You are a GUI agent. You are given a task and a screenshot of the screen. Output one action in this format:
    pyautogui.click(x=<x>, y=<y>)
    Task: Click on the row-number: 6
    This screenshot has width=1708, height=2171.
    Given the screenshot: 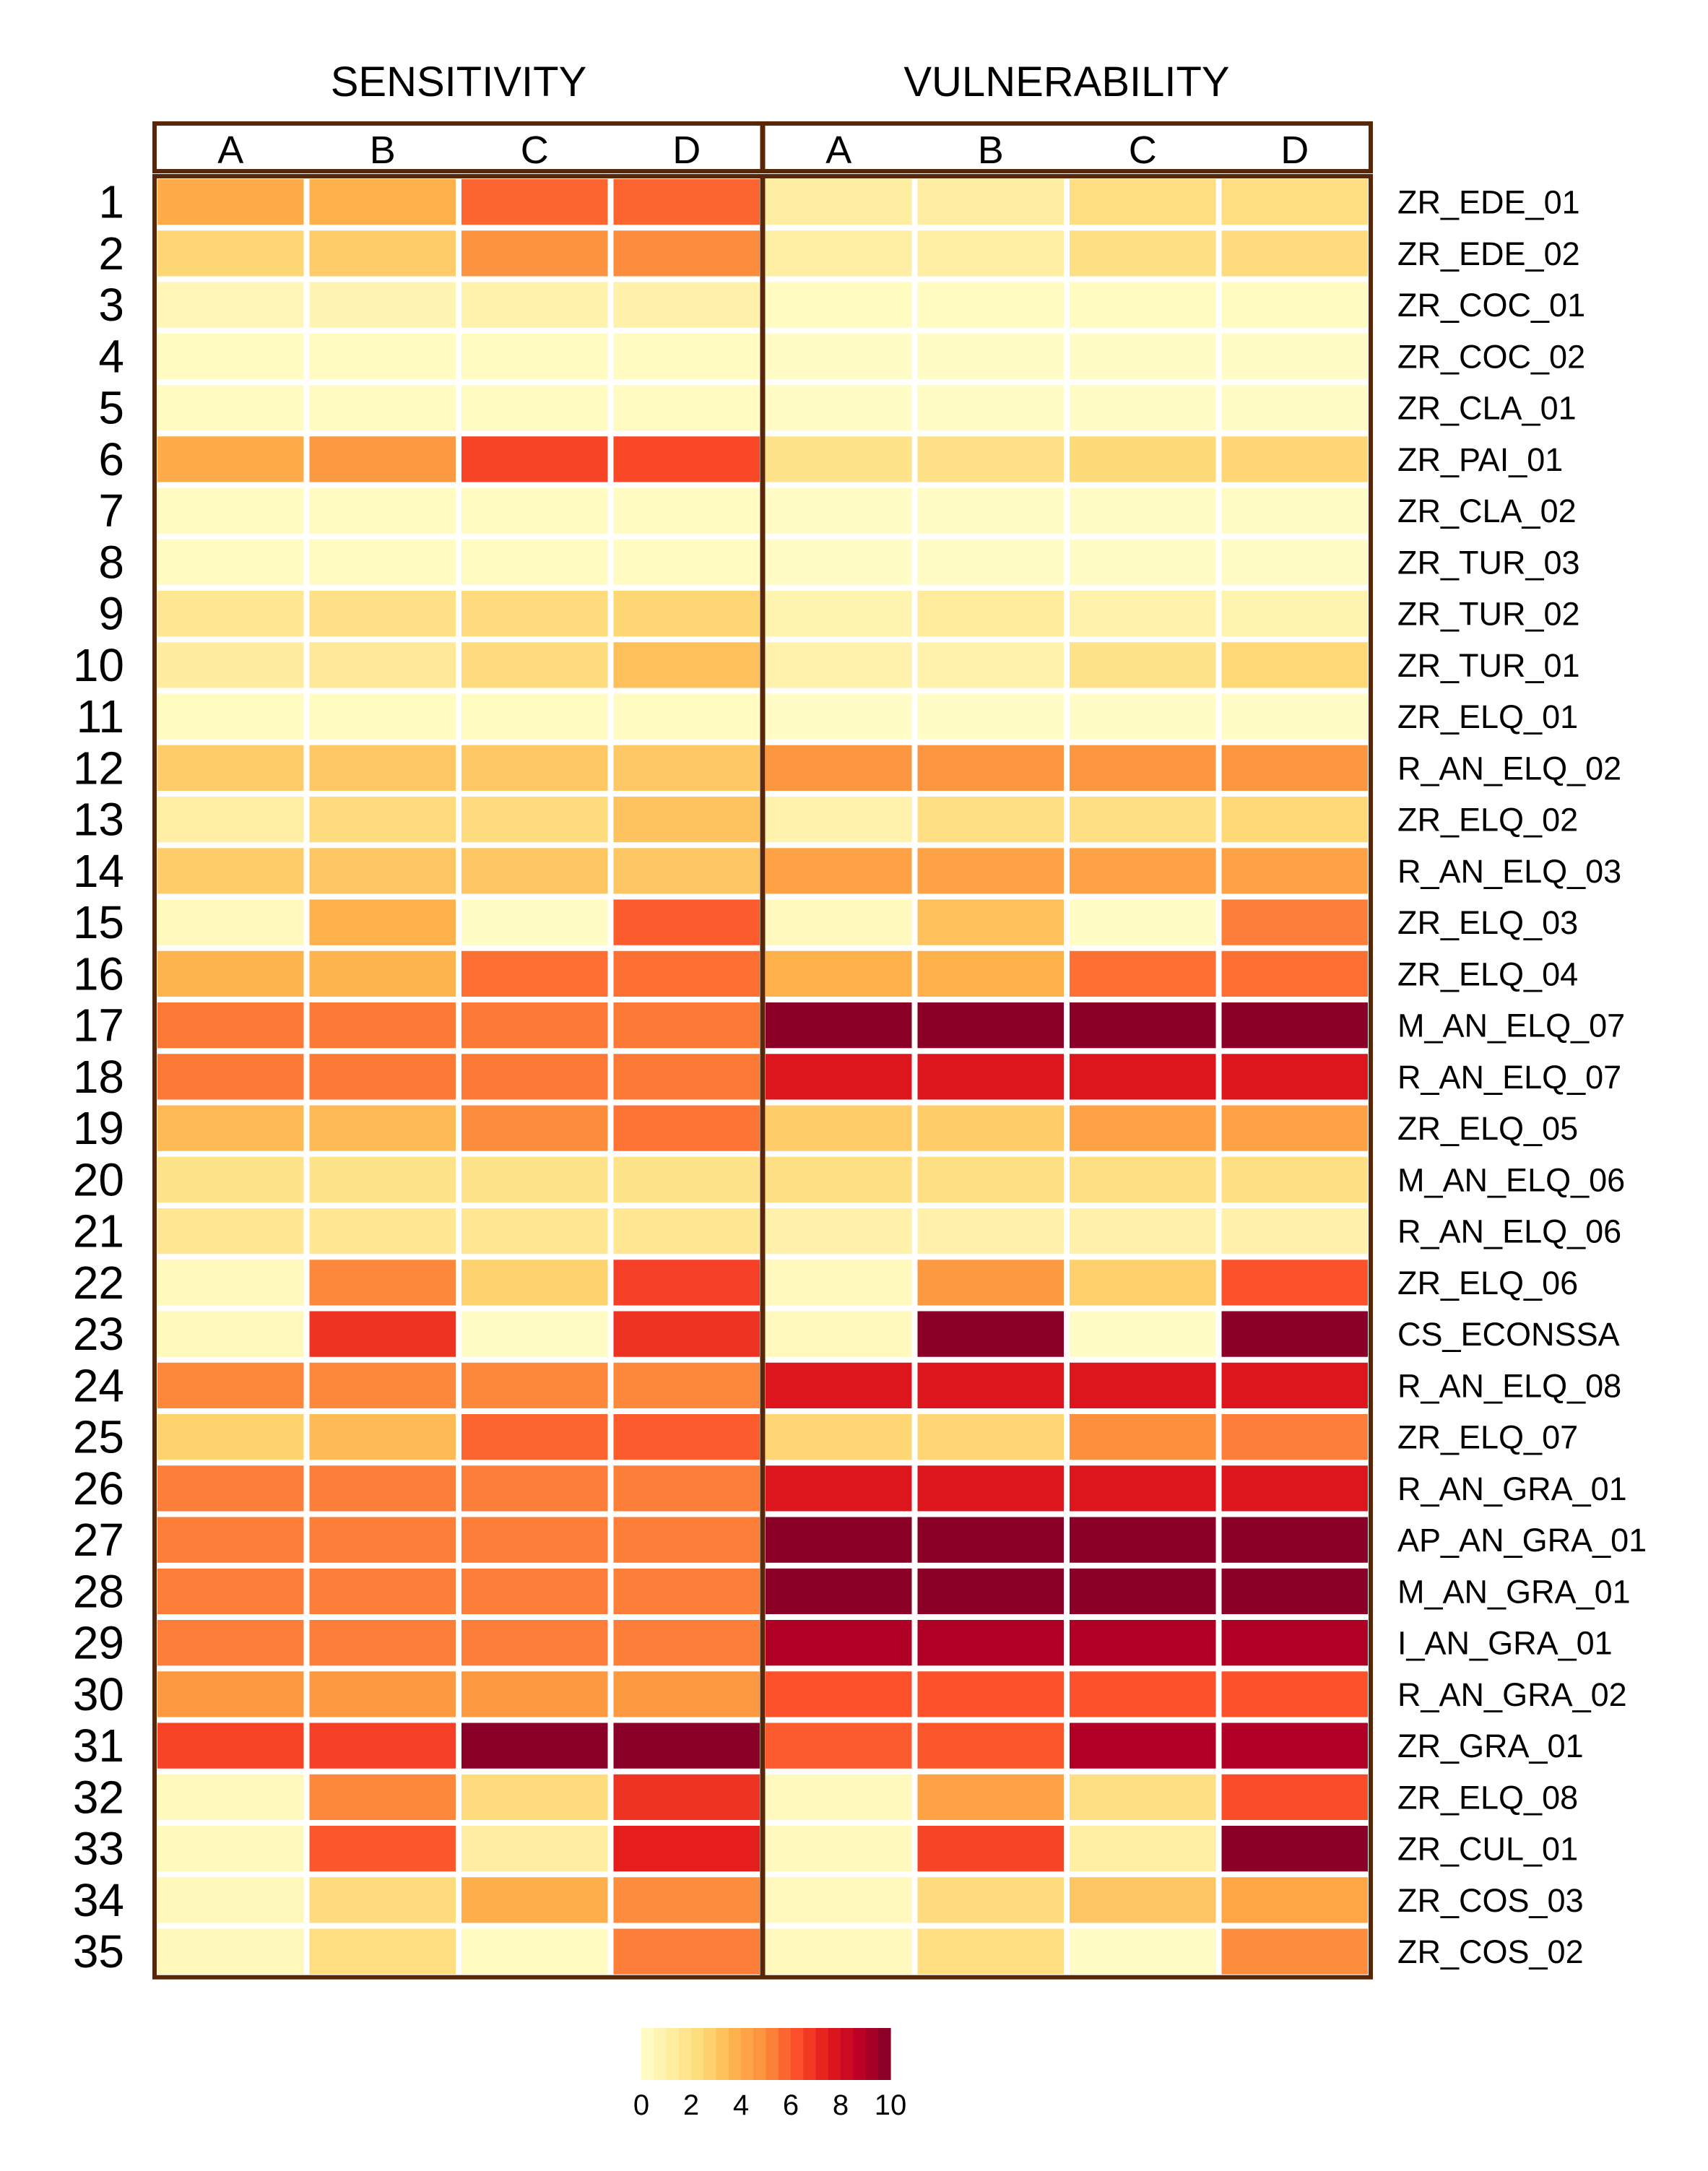 What is the action you would take?
    pyautogui.click(x=111, y=459)
    